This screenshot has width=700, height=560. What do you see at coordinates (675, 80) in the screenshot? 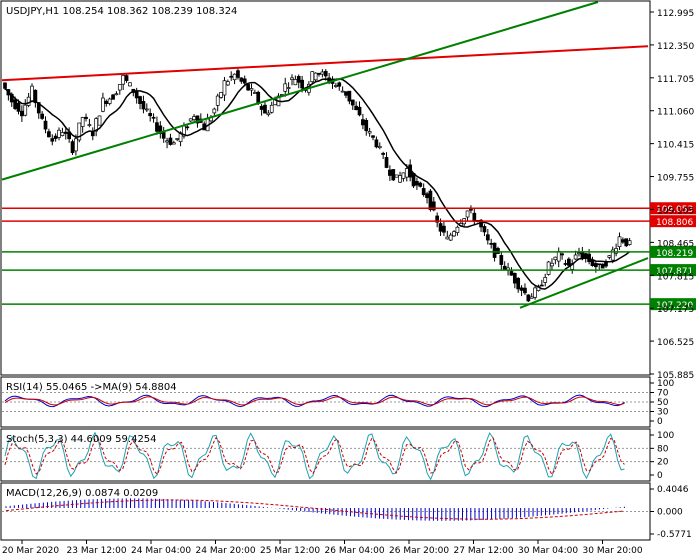
I see `price-tick-label: 111.705` at bounding box center [675, 80].